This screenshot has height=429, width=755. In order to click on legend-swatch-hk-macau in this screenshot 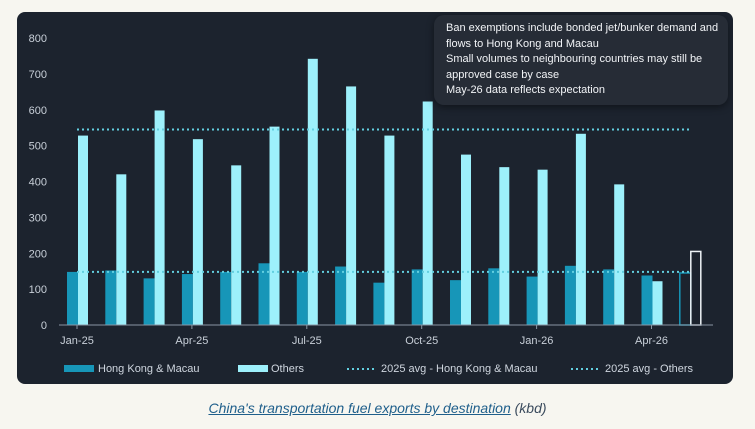, I will do `click(79, 368)`.